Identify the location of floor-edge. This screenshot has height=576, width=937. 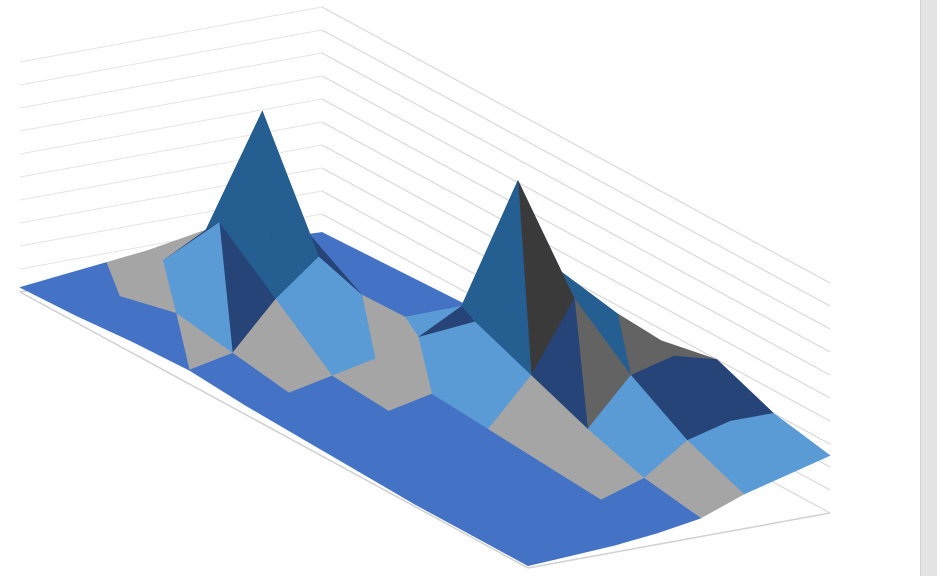
(679, 540).